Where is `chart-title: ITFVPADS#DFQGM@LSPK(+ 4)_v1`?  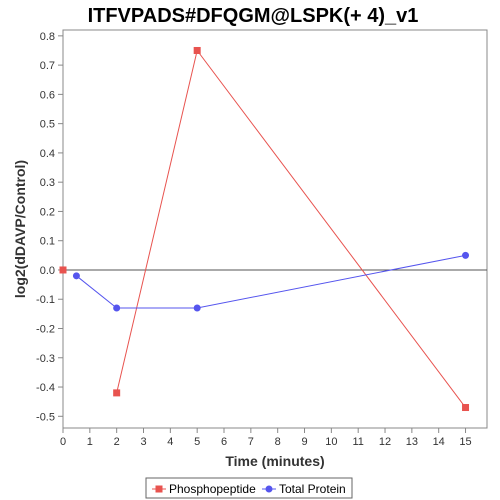
chart-title: ITFVPADS#DFQGM@LSPK(+ 4)_v1 is located at coordinates (253, 16).